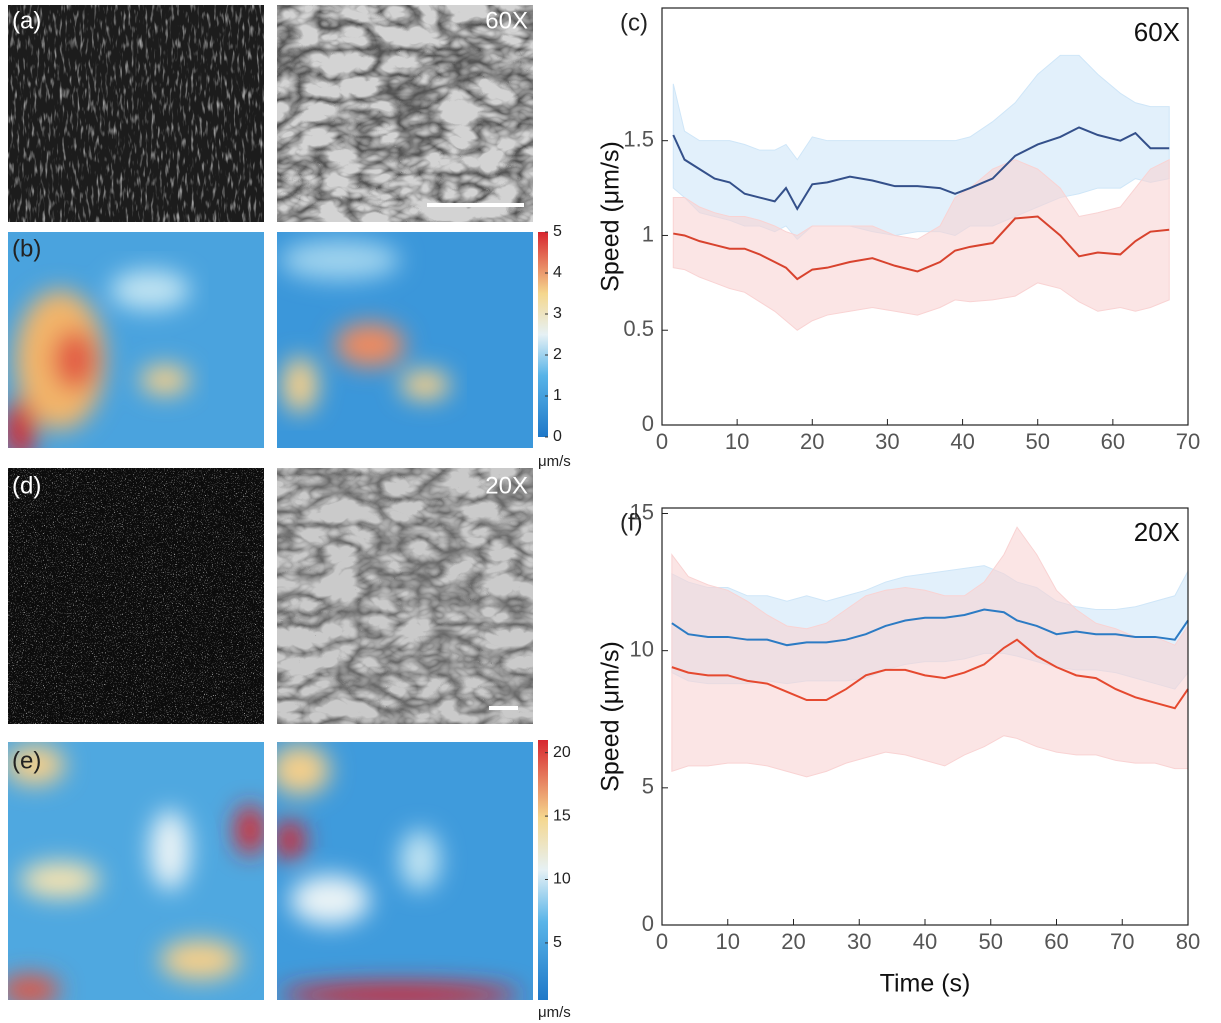  I want to click on panel-label: (f), so click(631, 522).